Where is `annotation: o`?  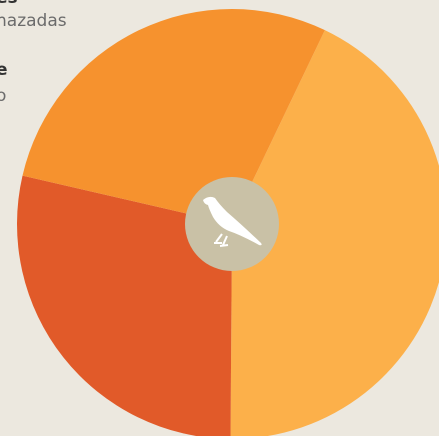 annotation: o is located at coordinates (3, 96).